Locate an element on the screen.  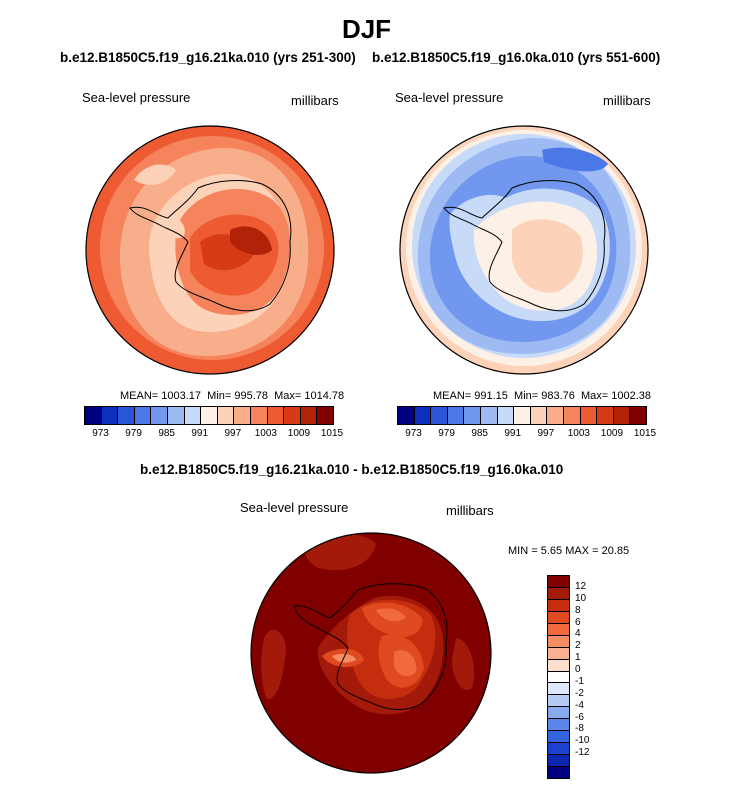
panel-right-min: Min= 983.76 is located at coordinates (544, 396).